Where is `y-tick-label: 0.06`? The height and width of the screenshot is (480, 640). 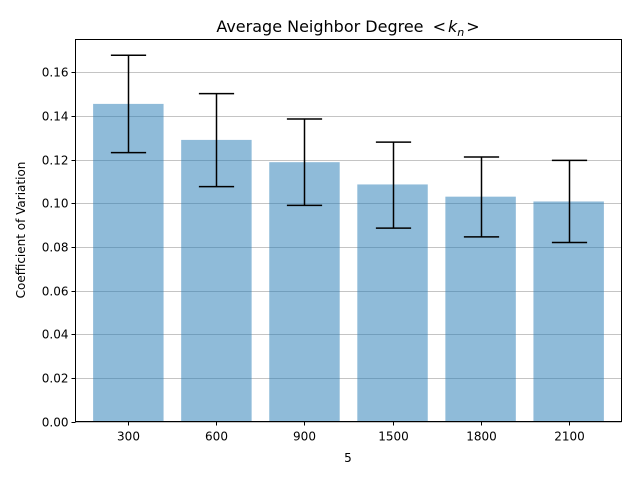 y-tick-label: 0.06 is located at coordinates (55, 292).